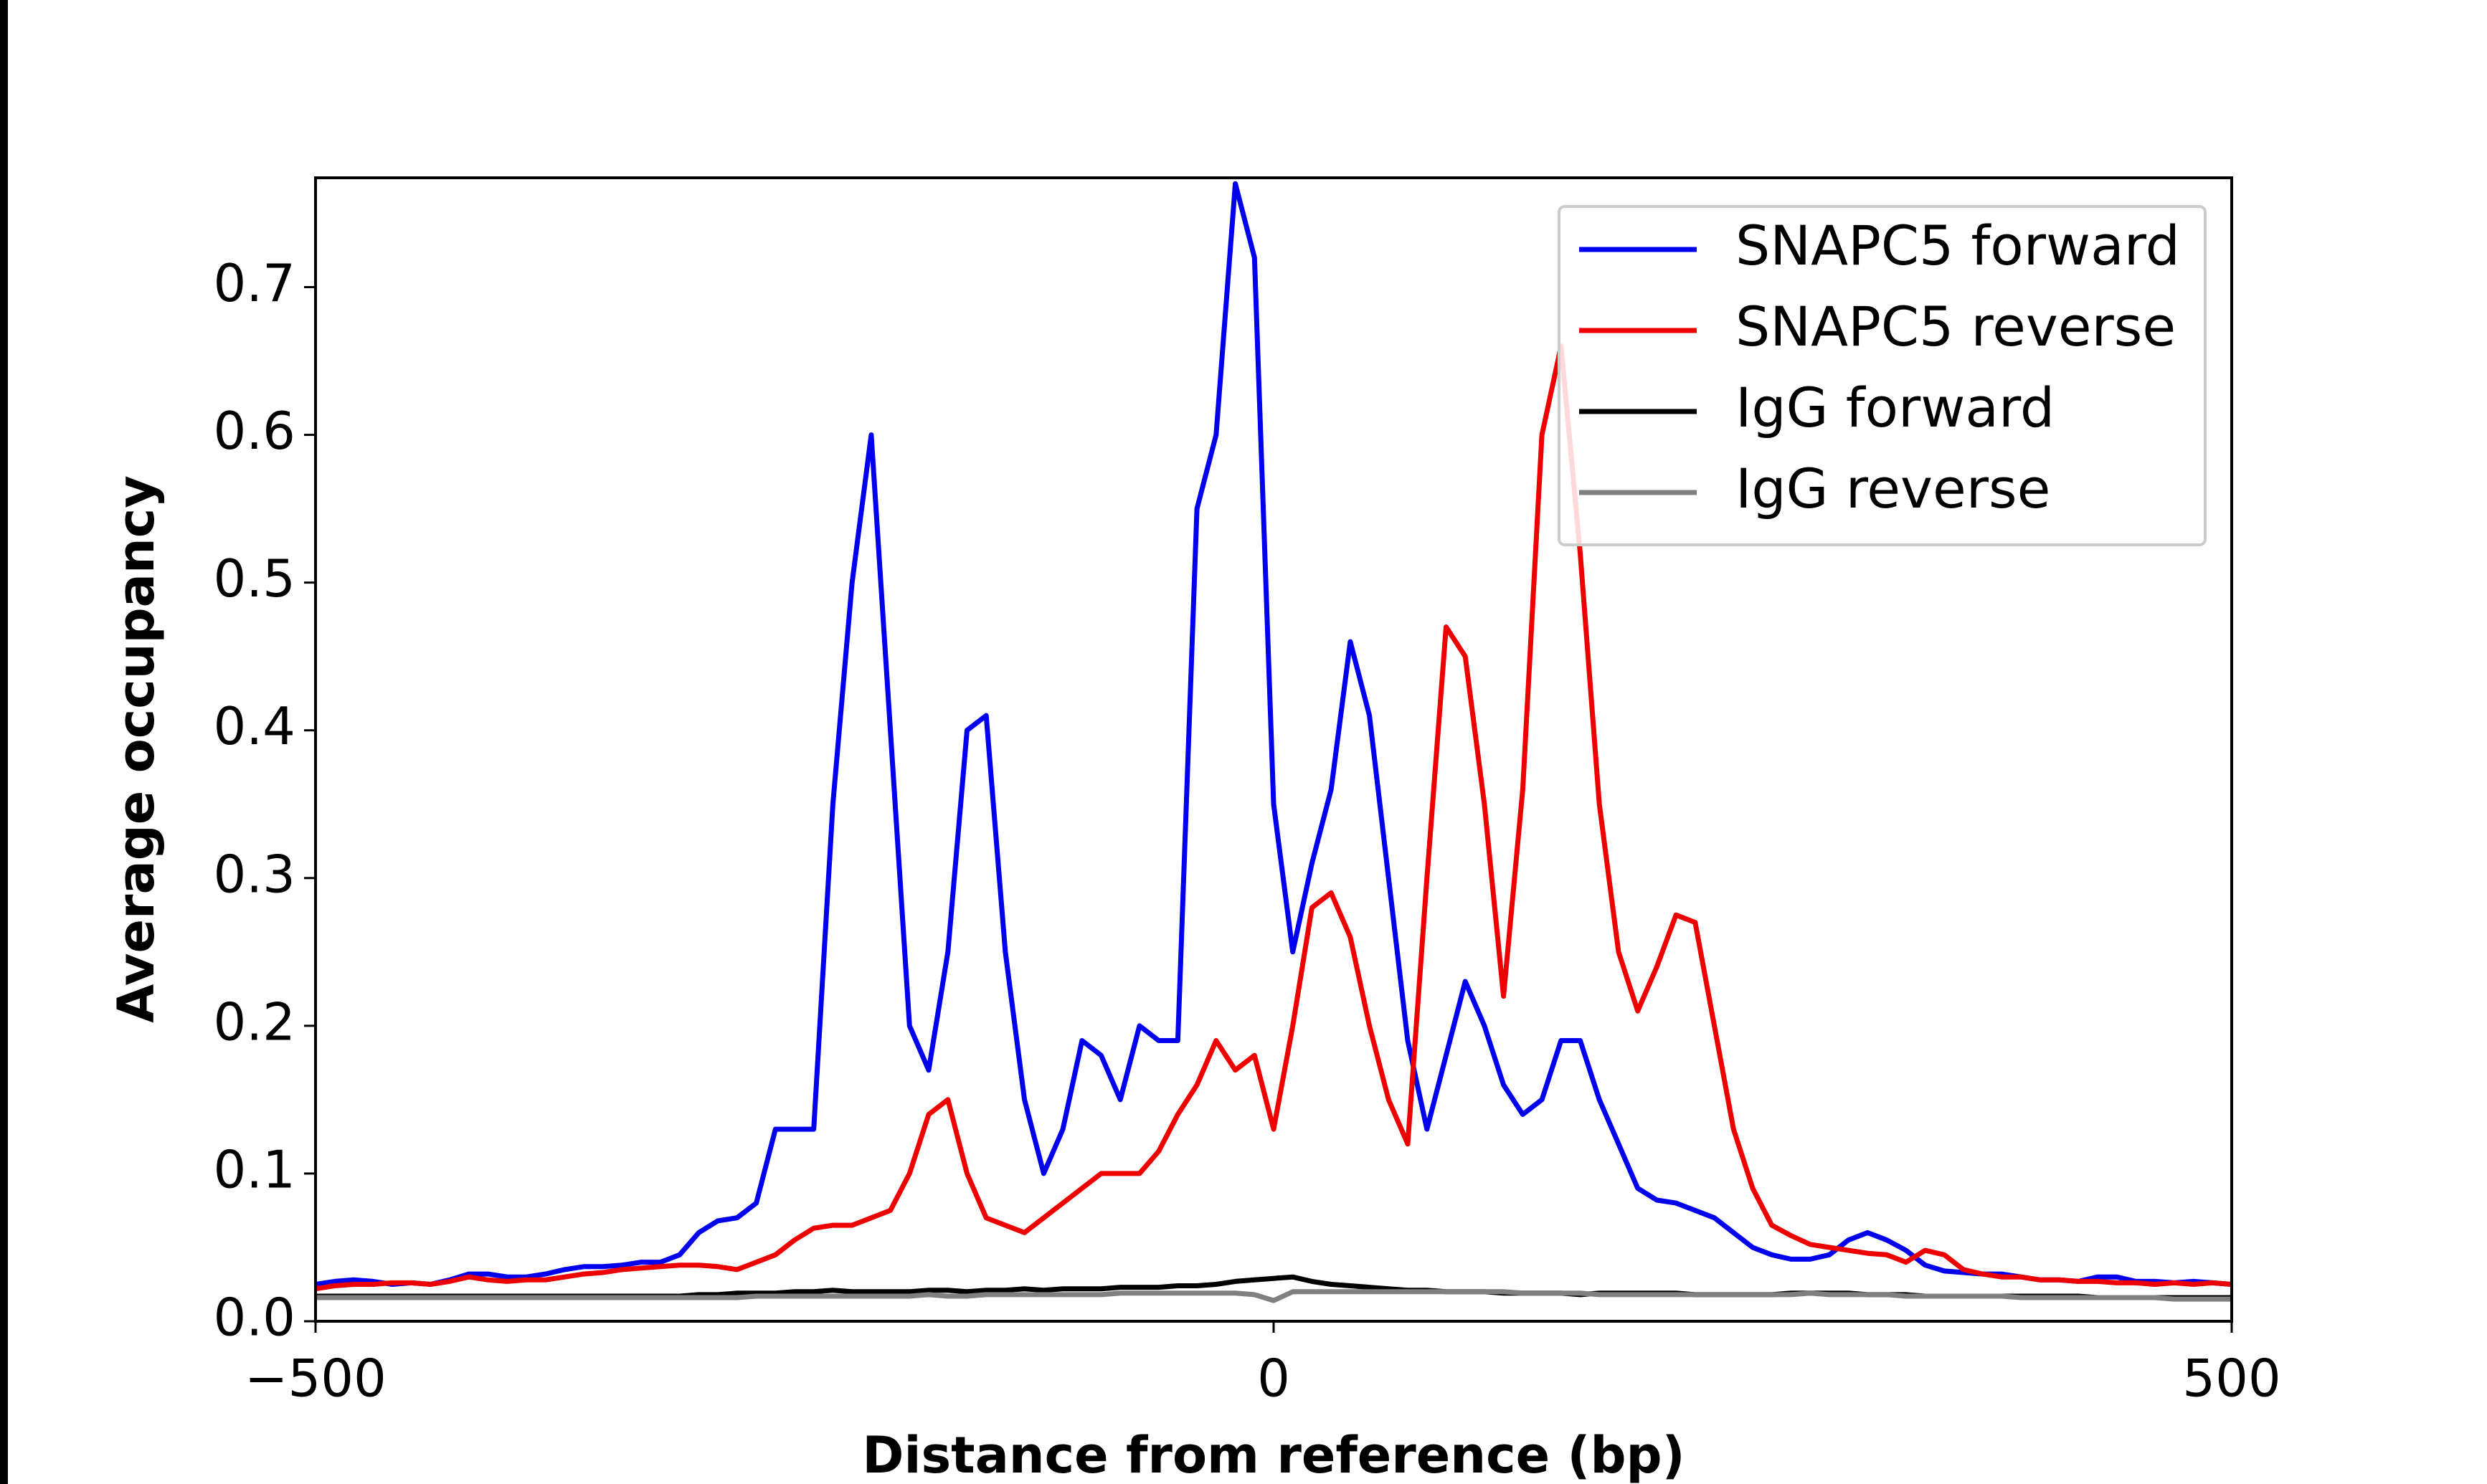 The image size is (2487, 1484). What do you see at coordinates (137, 749) in the screenshot?
I see `y-axis-label: Average occupancy` at bounding box center [137, 749].